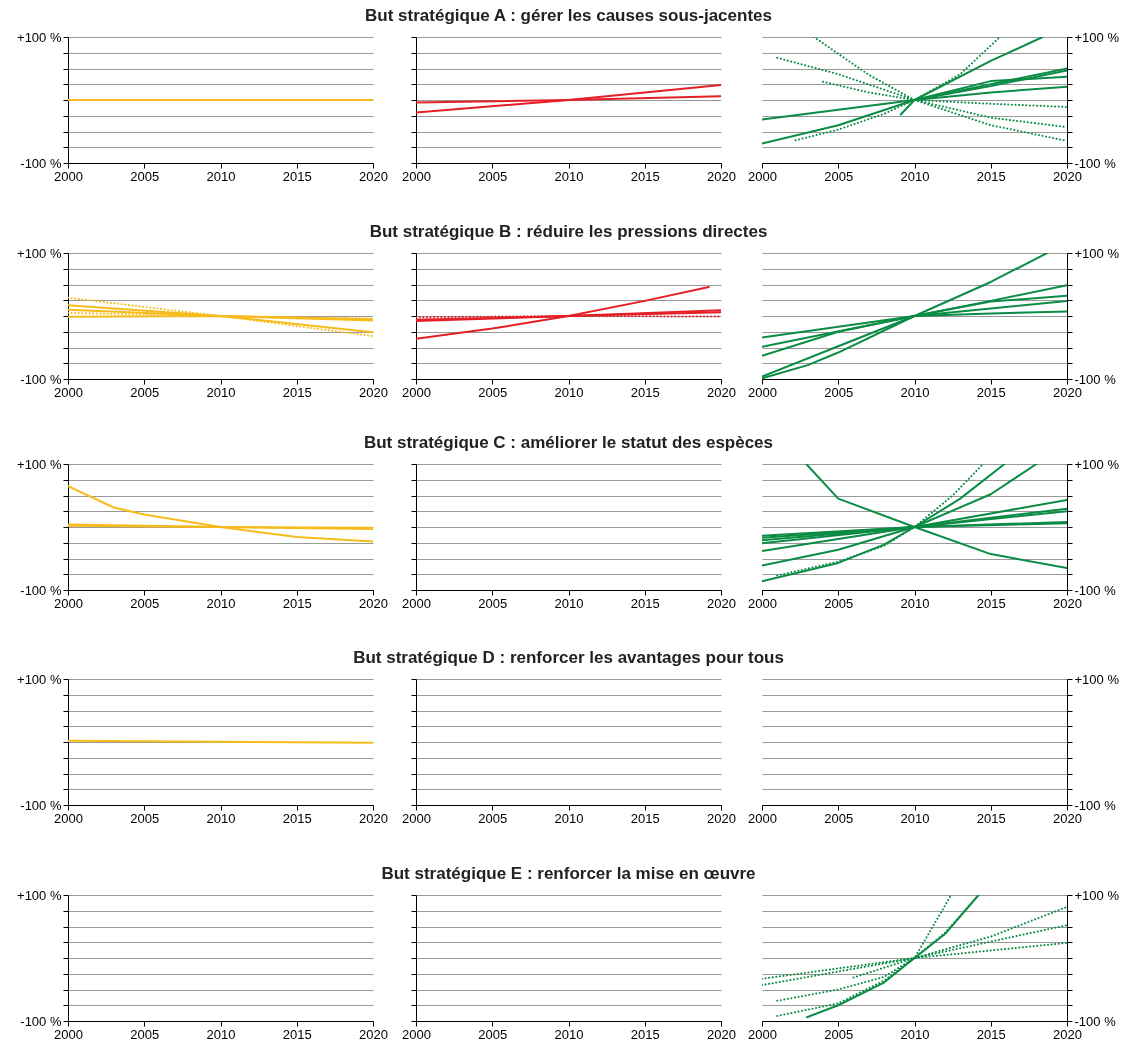 This screenshot has width=1132, height=1050. Describe the element at coordinates (568, 231) in the screenshot. I see `chart-title: But stratégique B : réduire les pressions directes` at that location.